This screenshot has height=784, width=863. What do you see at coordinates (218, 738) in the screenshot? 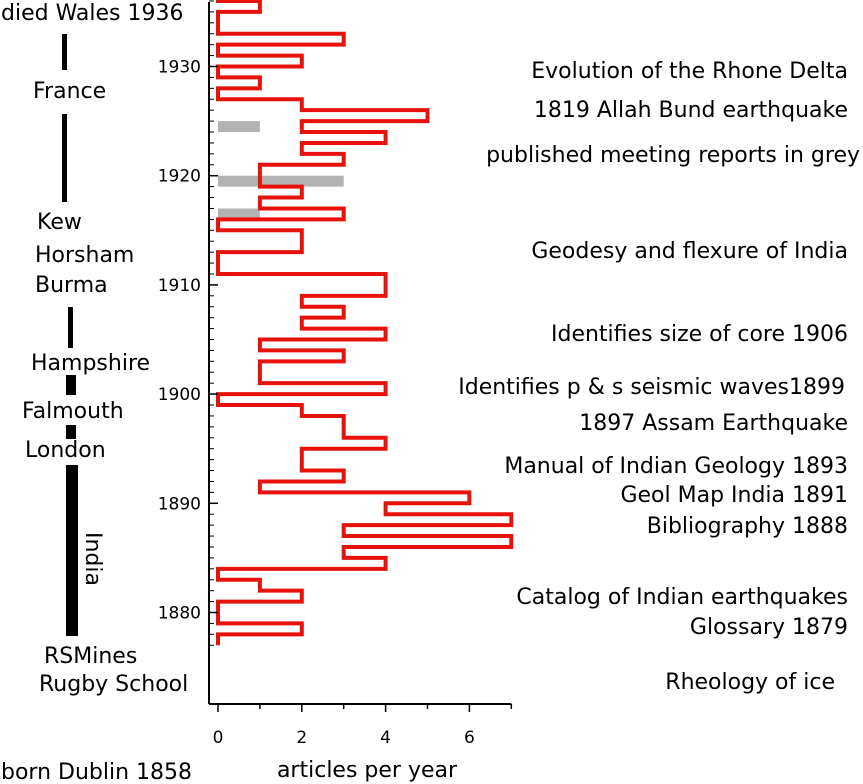
I see `x-tick-label: 0` at bounding box center [218, 738].